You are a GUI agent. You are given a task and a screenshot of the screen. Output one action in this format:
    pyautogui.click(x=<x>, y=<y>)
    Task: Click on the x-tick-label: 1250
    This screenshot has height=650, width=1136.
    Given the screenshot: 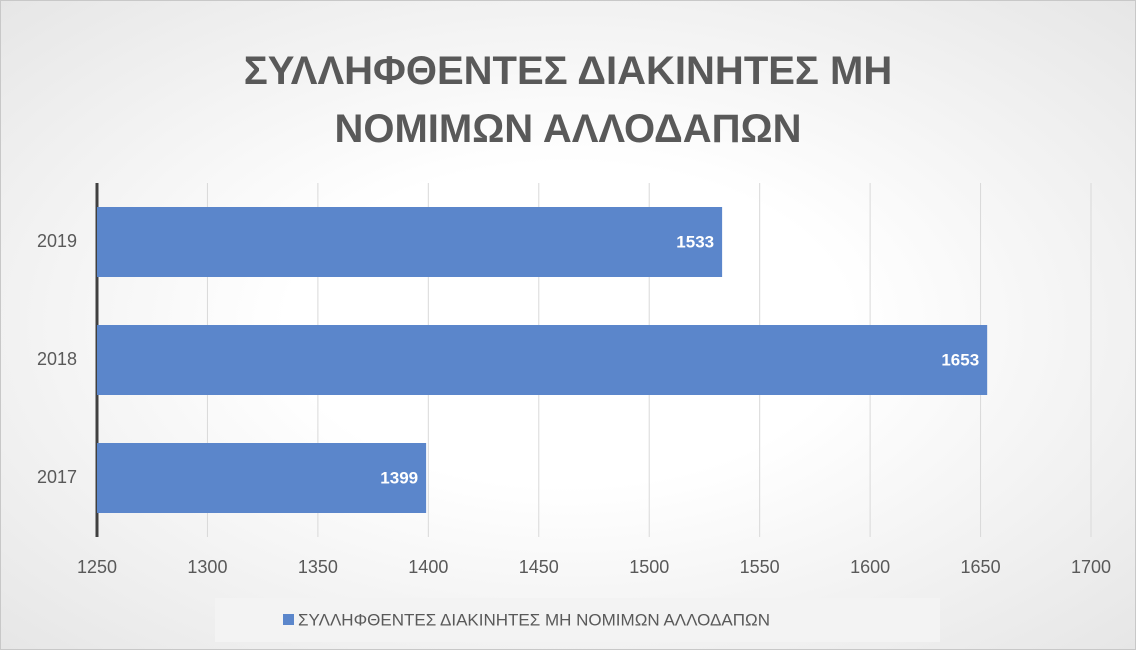 What is the action you would take?
    pyautogui.click(x=97, y=567)
    